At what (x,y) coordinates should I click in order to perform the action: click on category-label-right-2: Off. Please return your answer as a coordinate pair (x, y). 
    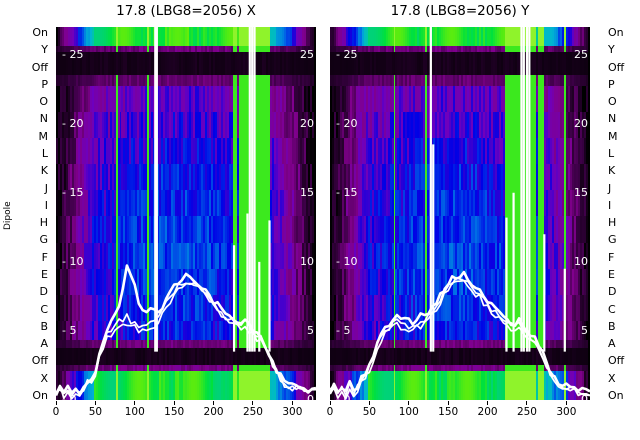
    Looking at the image, I should click on (616, 67).